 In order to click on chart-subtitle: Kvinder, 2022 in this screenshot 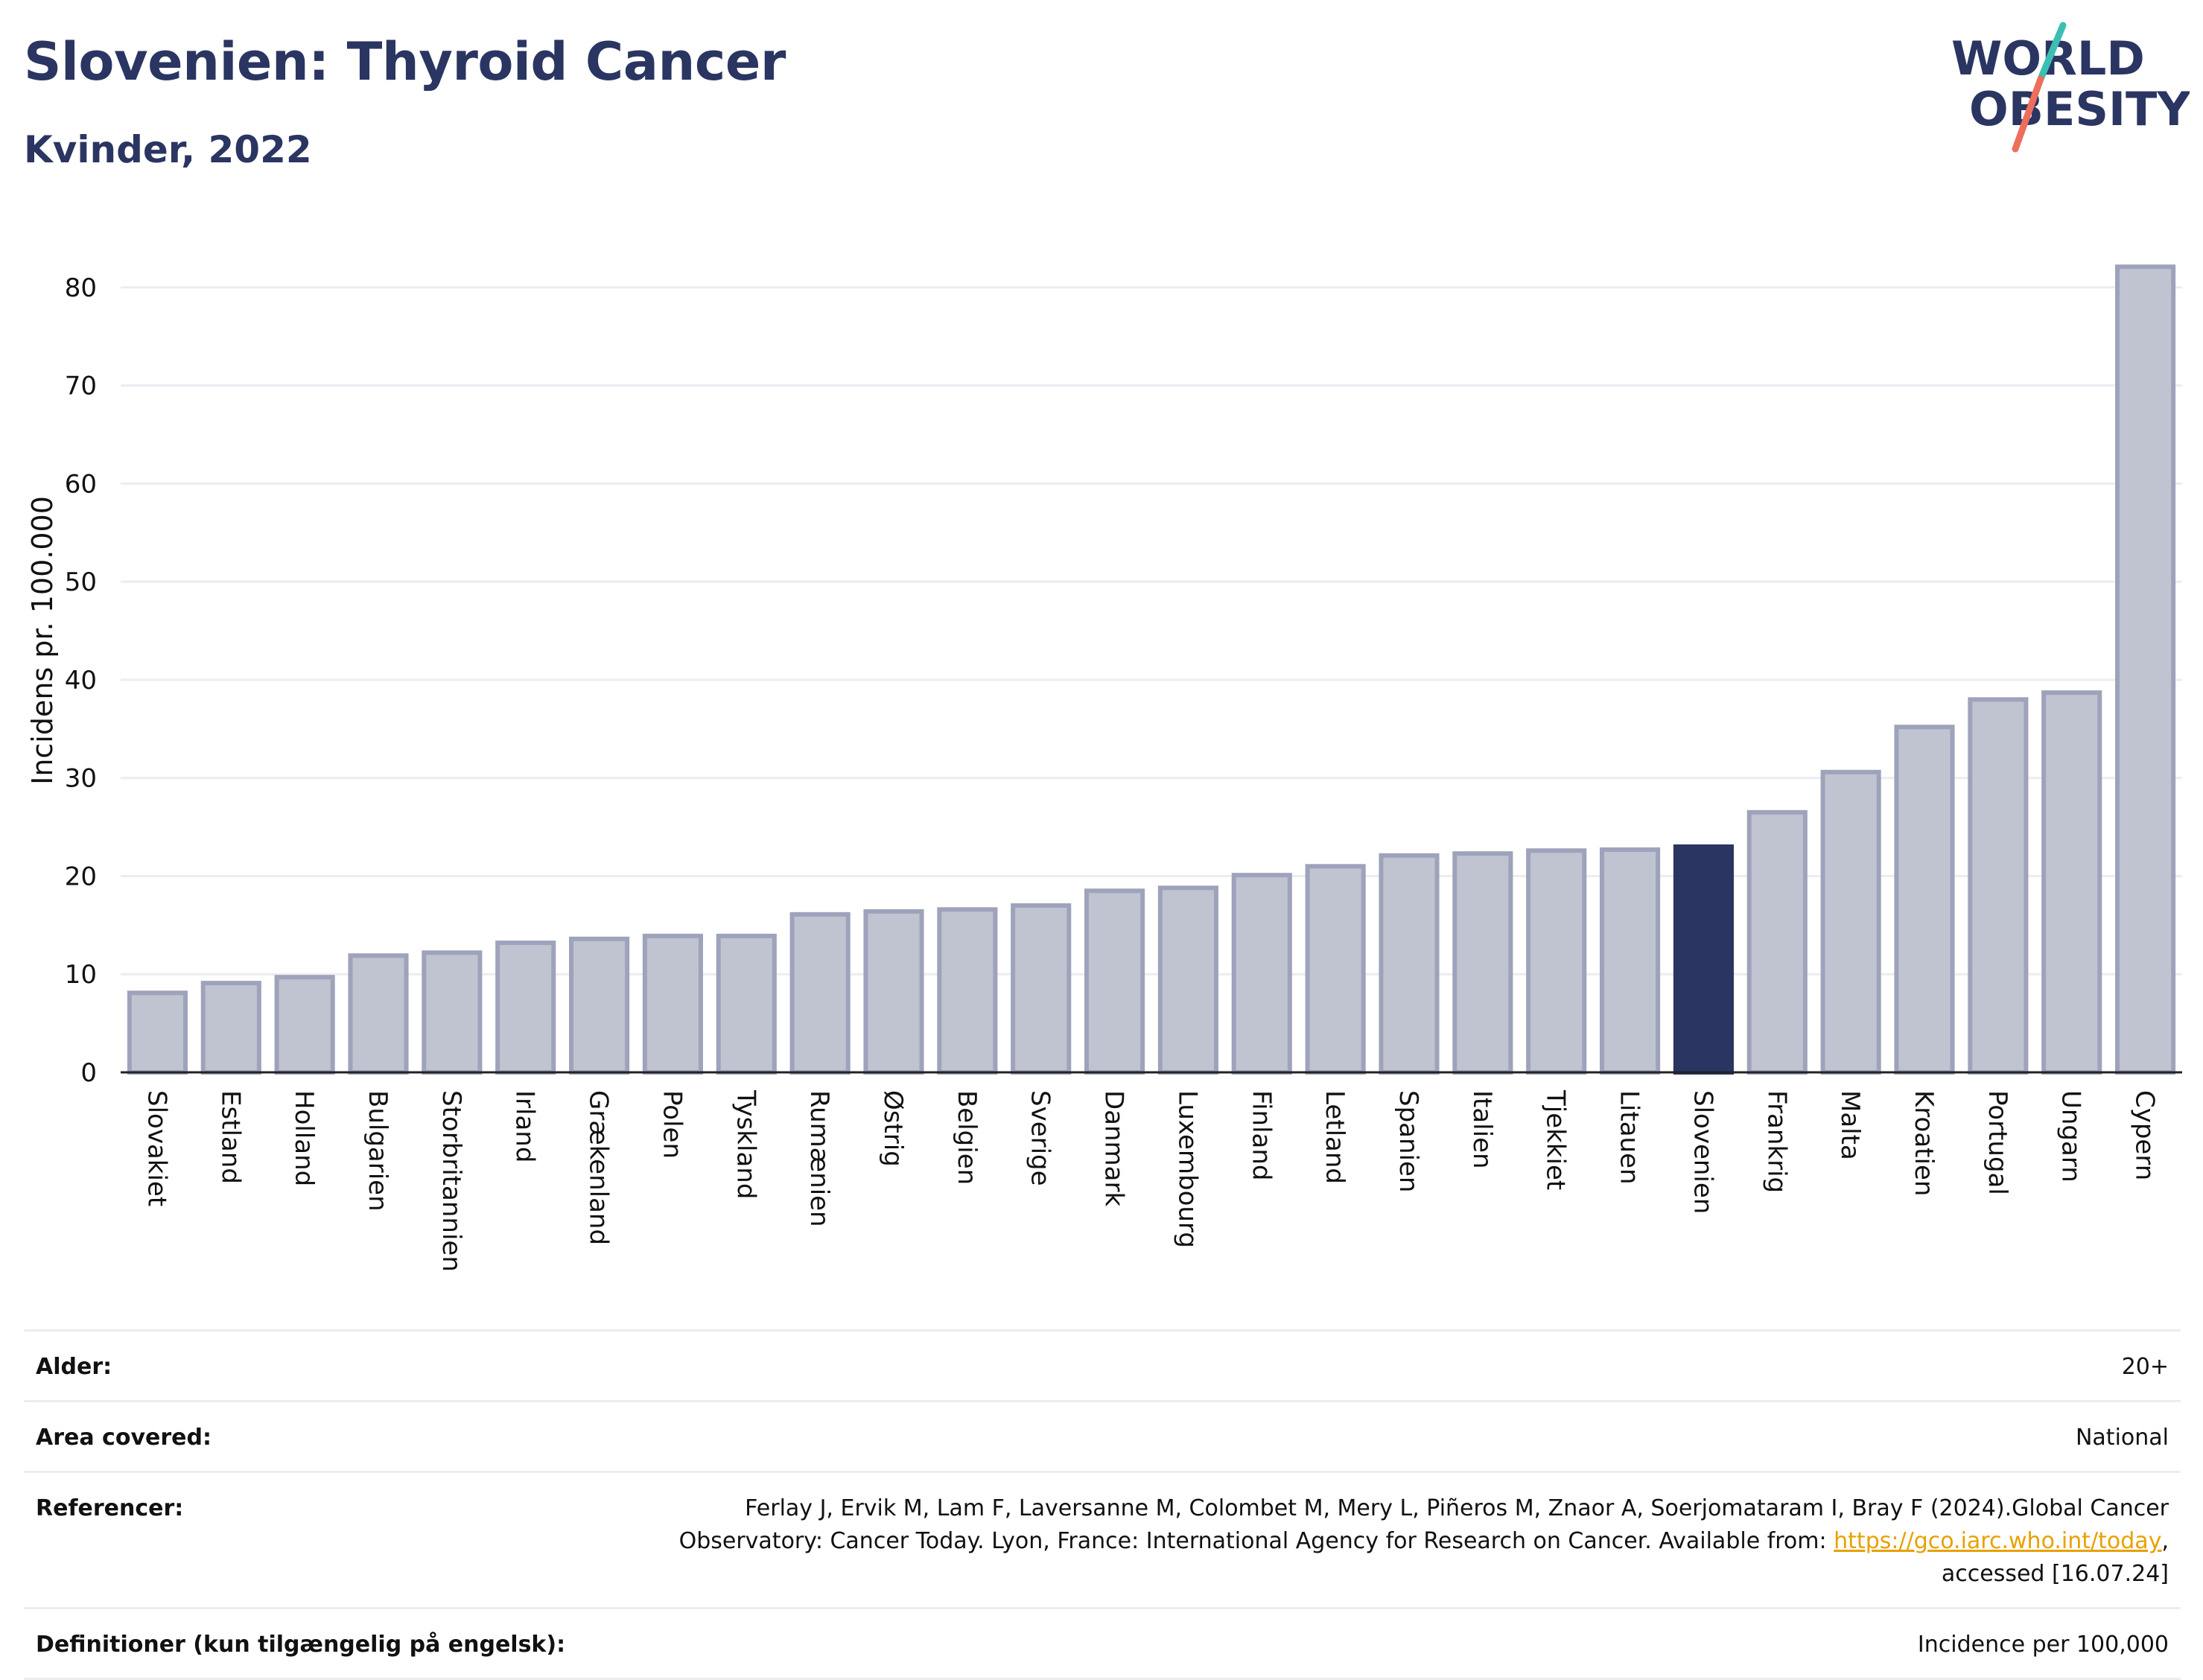, I will do `click(168, 149)`.